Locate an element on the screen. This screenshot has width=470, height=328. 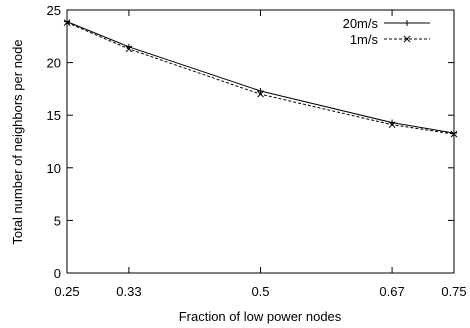
y-tick-label: 15 is located at coordinates (54, 115).